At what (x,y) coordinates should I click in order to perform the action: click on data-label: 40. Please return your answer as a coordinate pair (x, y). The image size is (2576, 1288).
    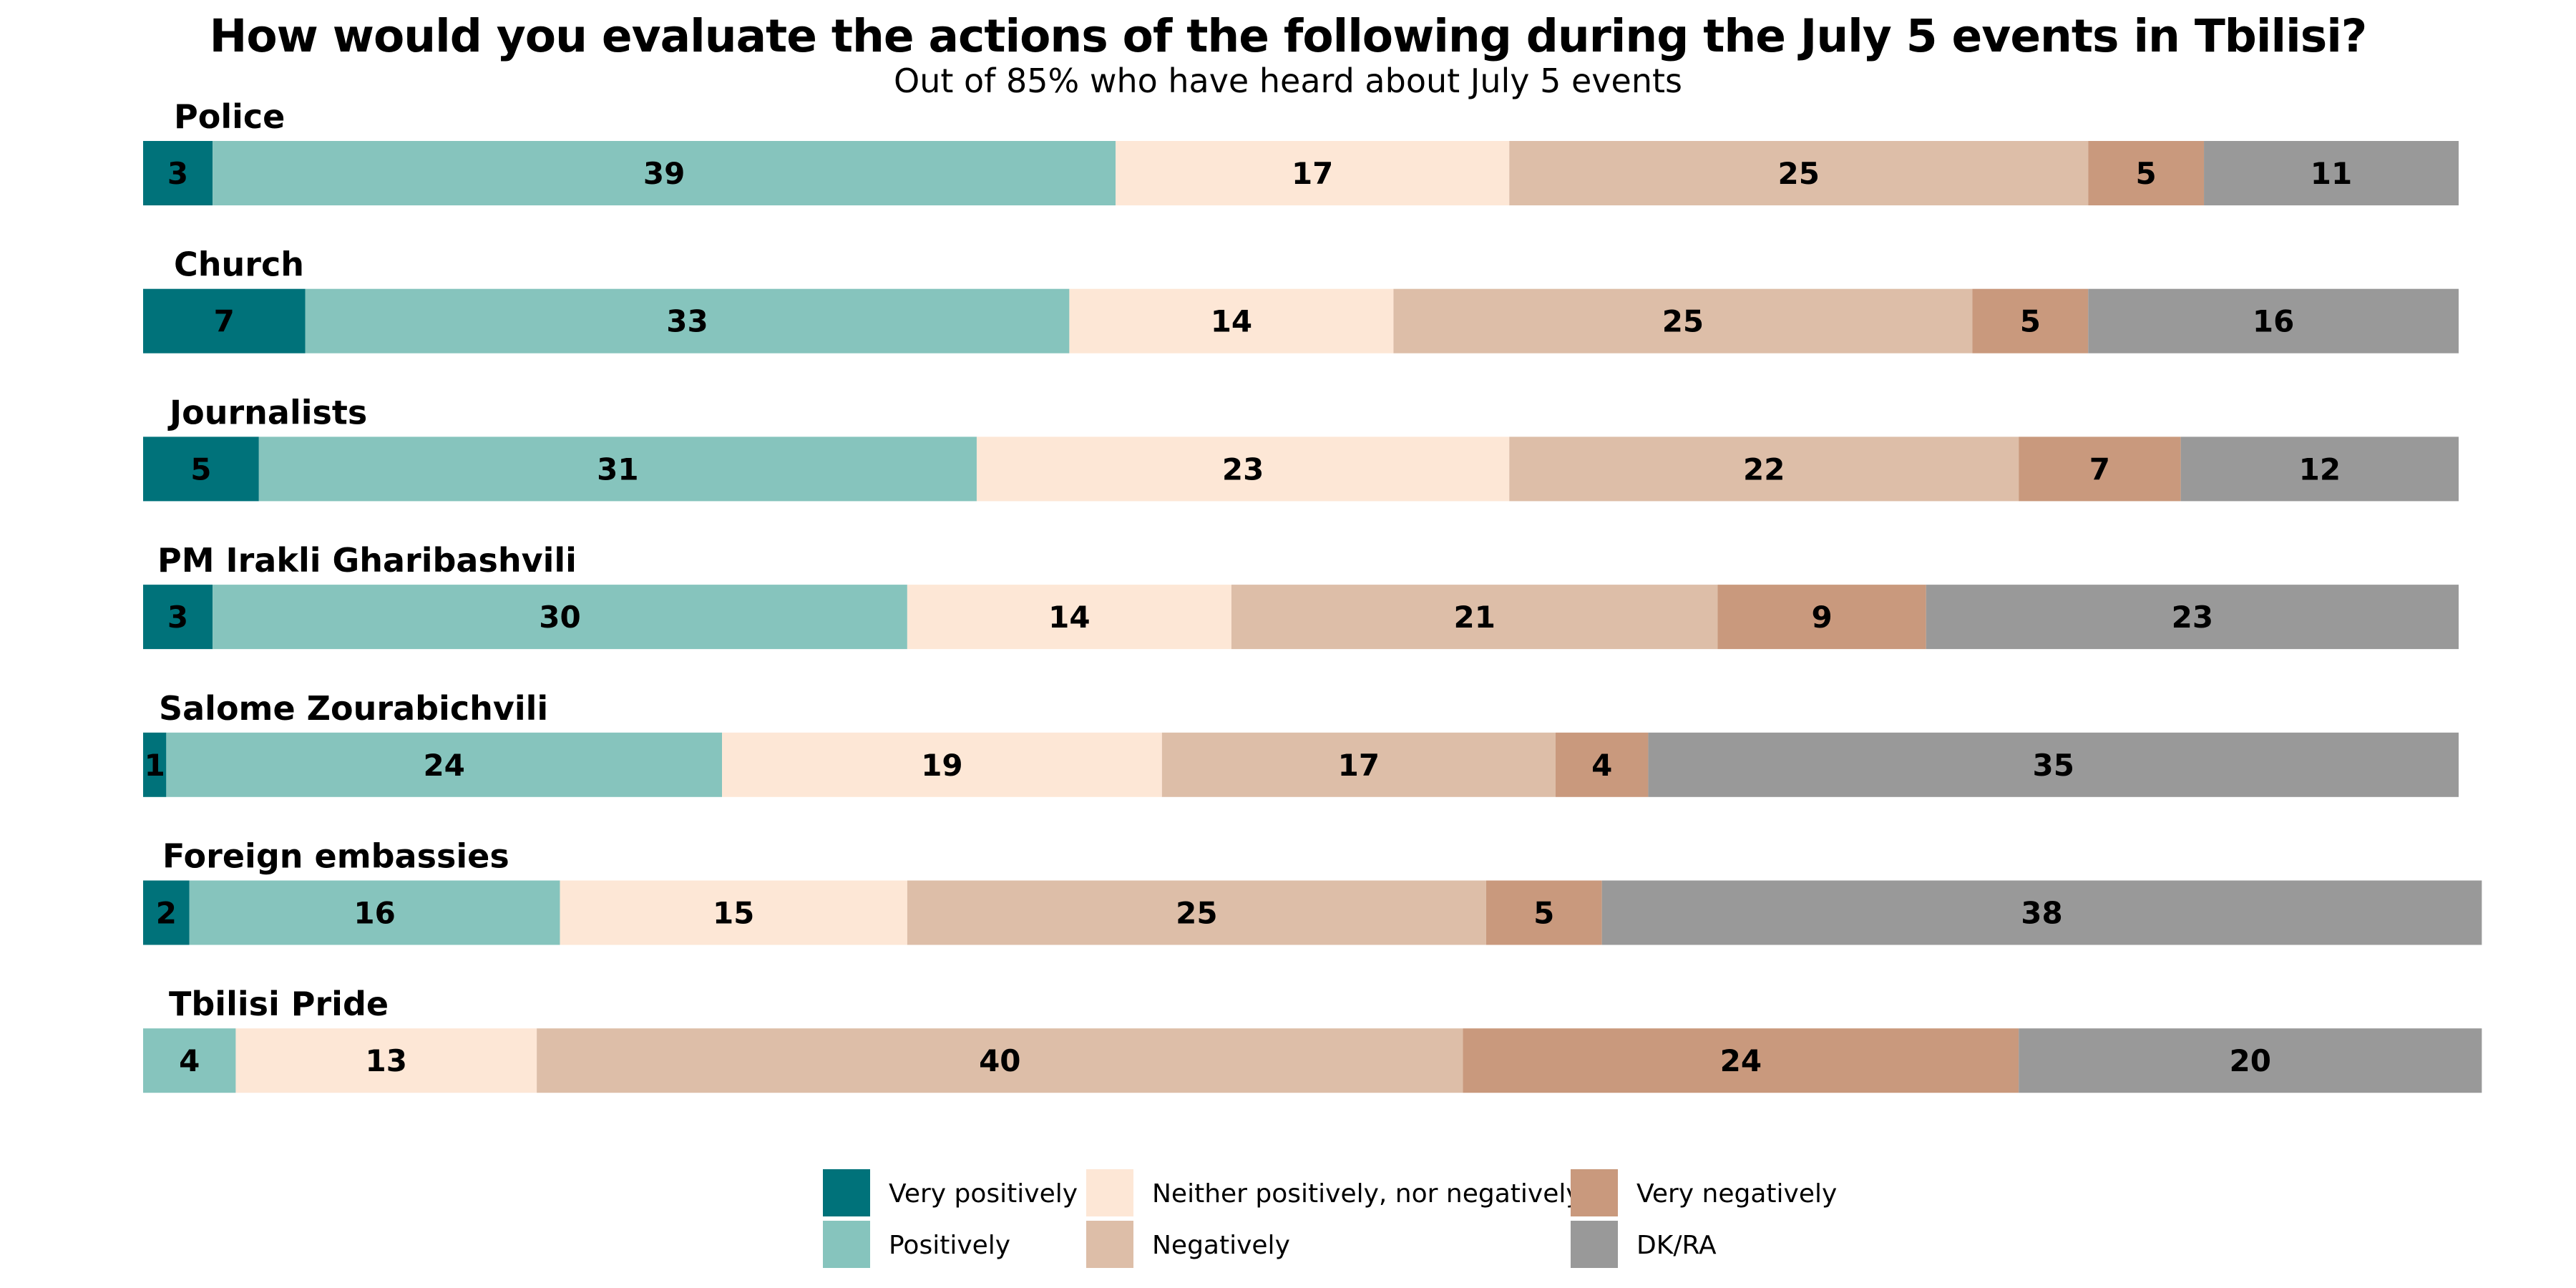
    Looking at the image, I should click on (999, 1060).